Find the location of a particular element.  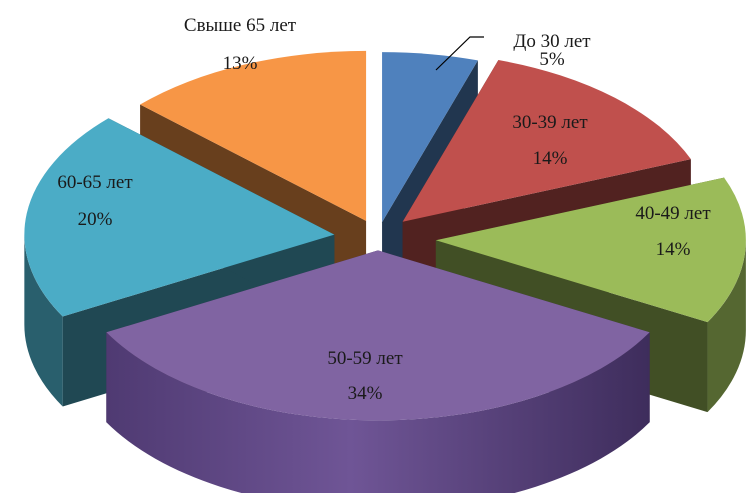

slice-label-category: Свыше 65 лет is located at coordinates (240, 25).